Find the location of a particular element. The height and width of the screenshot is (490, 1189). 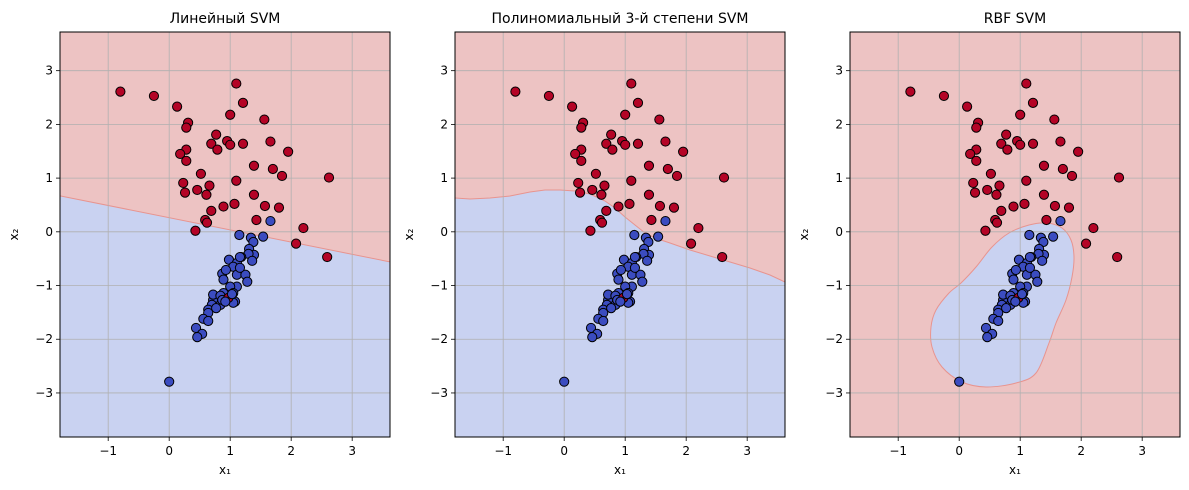

decision-boundary is located at coordinates (225, 229).